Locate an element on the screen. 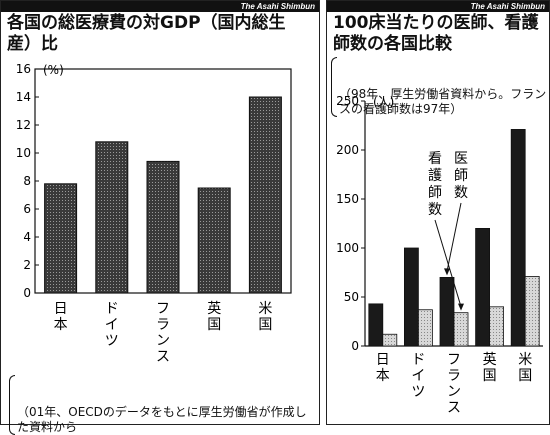 This screenshot has width=550, height=435. y-tick-label: 100 is located at coordinates (347, 248).